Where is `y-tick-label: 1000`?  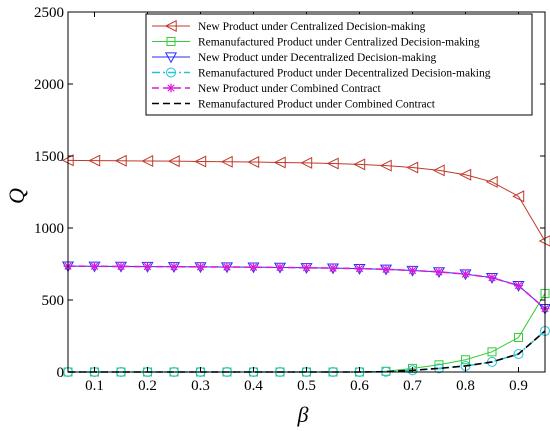
y-tick-label: 1000 is located at coordinates (49, 229).